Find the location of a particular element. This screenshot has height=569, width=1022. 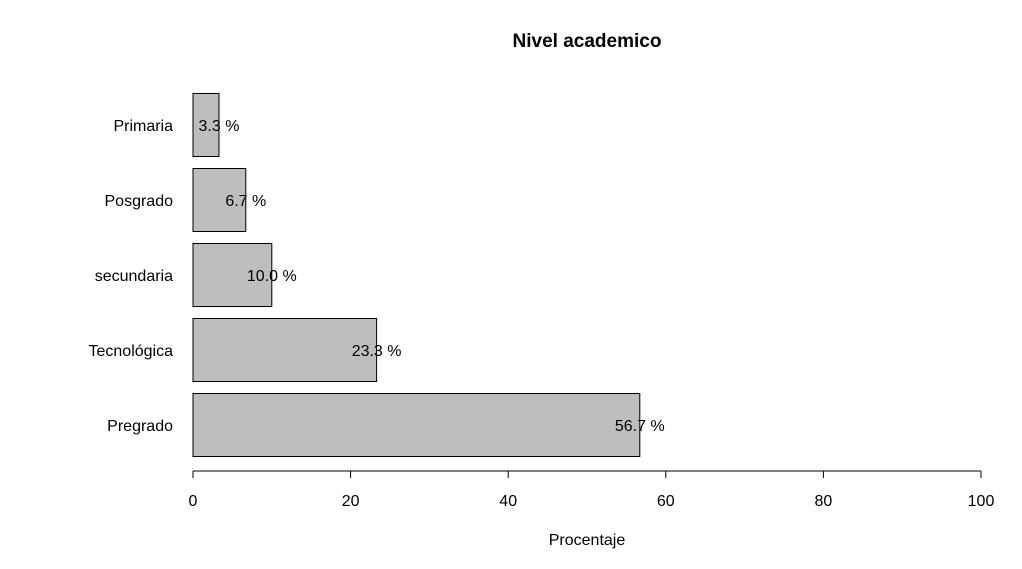

bar-tecnológica is located at coordinates (285, 350).